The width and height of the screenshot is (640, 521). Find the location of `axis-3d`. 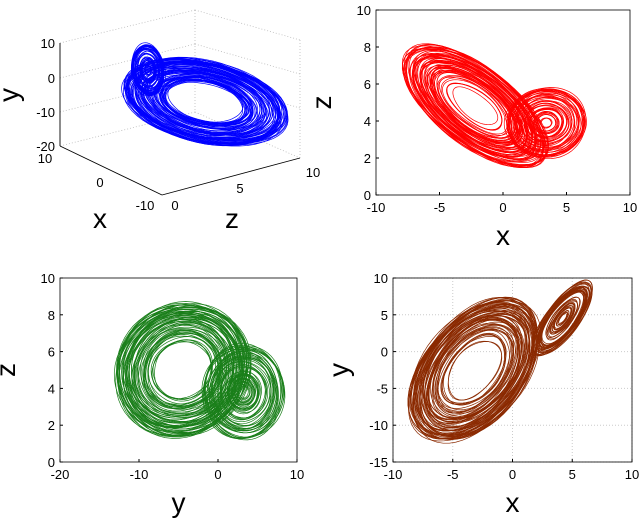

axis-3d is located at coordinates (111, 170).